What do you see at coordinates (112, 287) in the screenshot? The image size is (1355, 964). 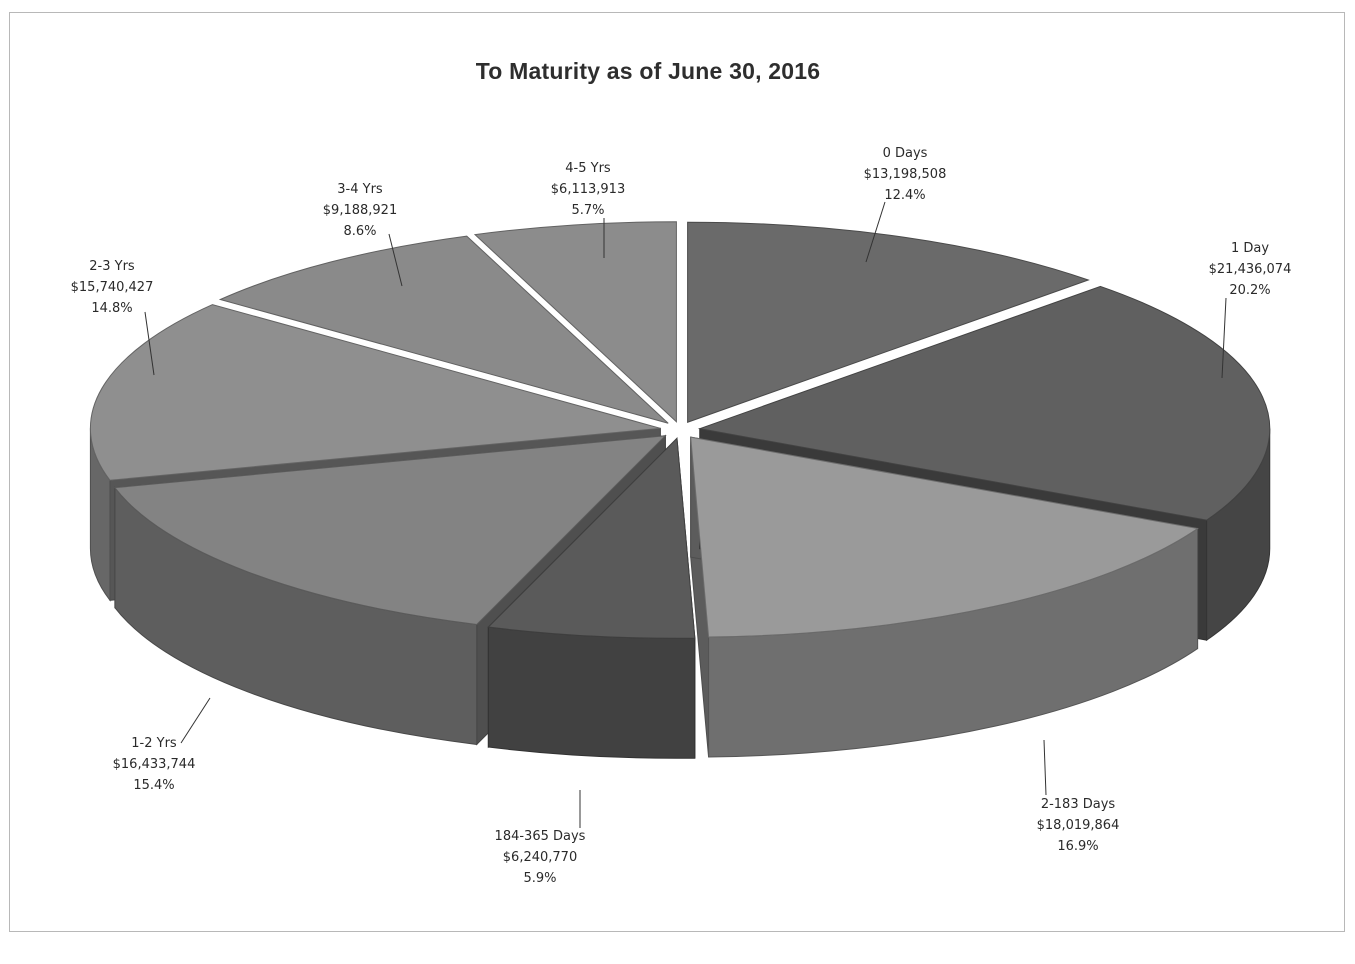 I see `data-label-amount-5: $15,740,427` at bounding box center [112, 287].